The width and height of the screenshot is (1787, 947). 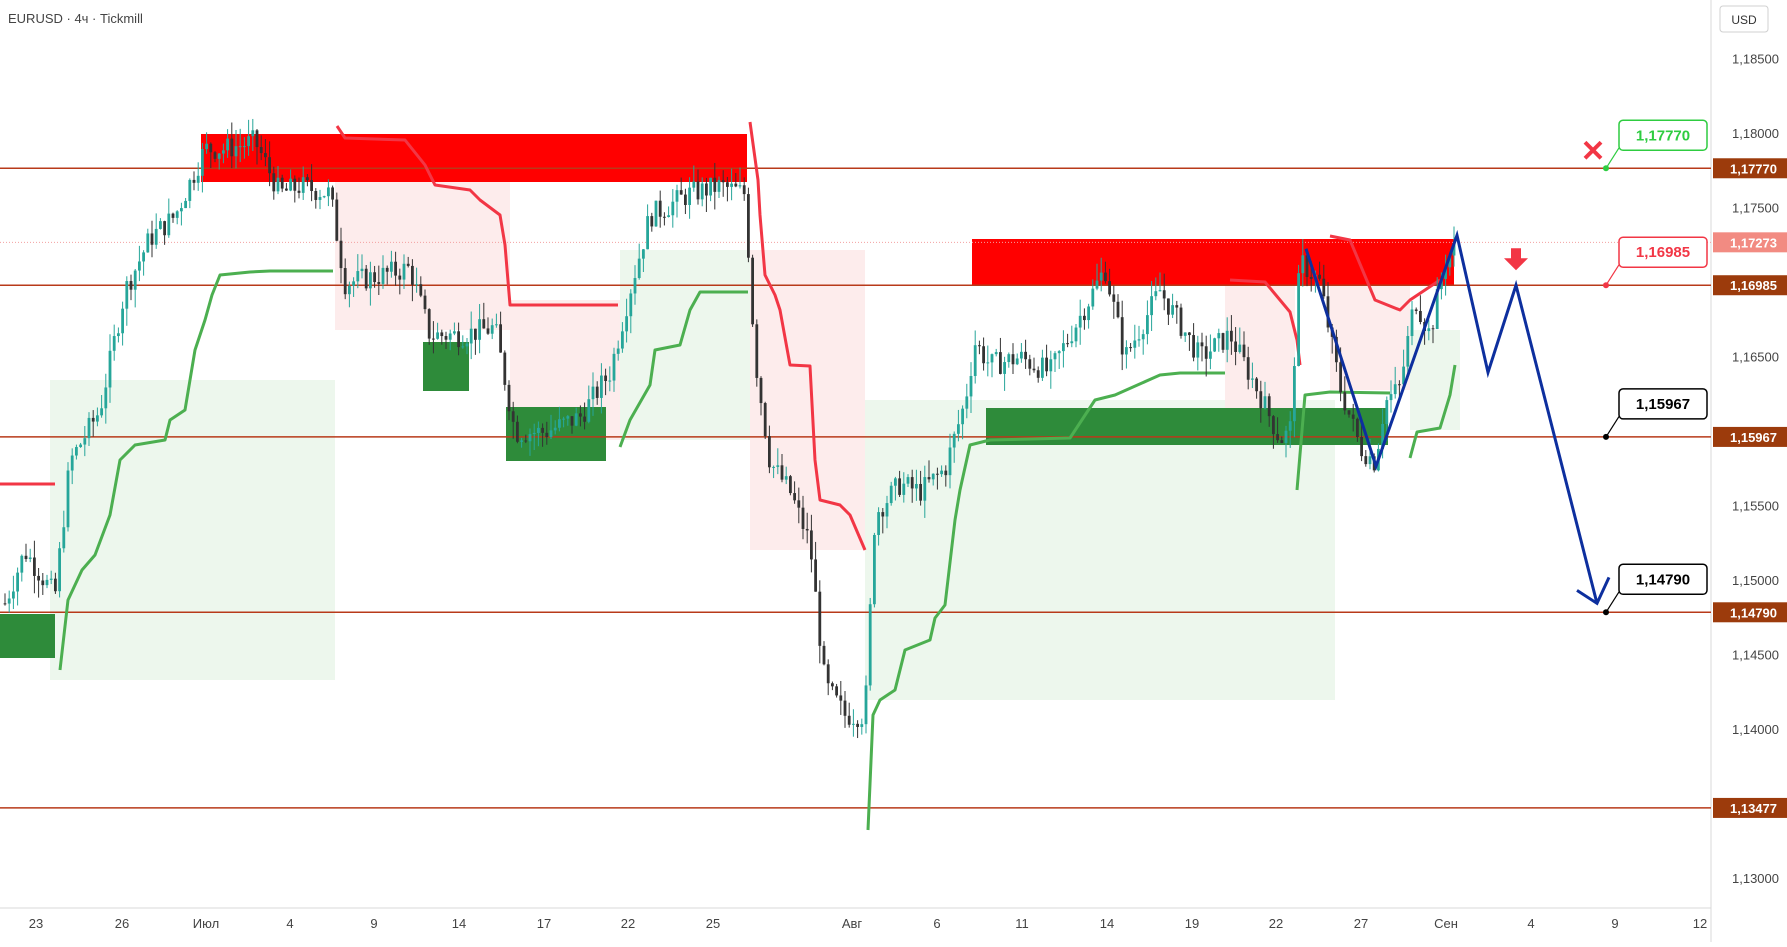 I want to click on x-tick-label: 27, so click(x=1361, y=923).